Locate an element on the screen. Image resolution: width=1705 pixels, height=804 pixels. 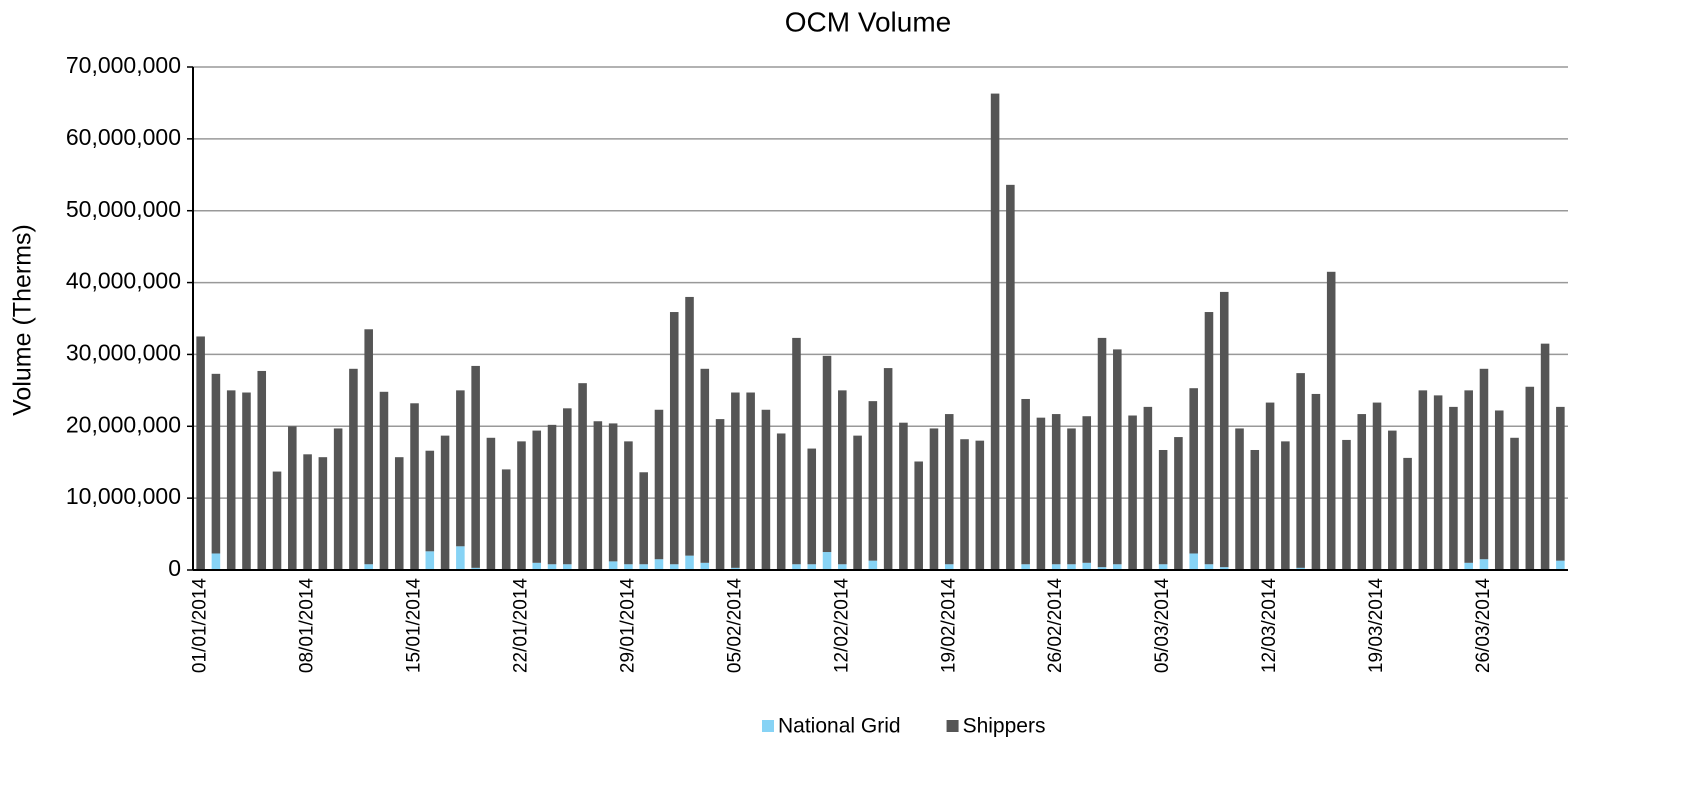
x-tick-label: 01/01/2014 is located at coordinates (200, 626).